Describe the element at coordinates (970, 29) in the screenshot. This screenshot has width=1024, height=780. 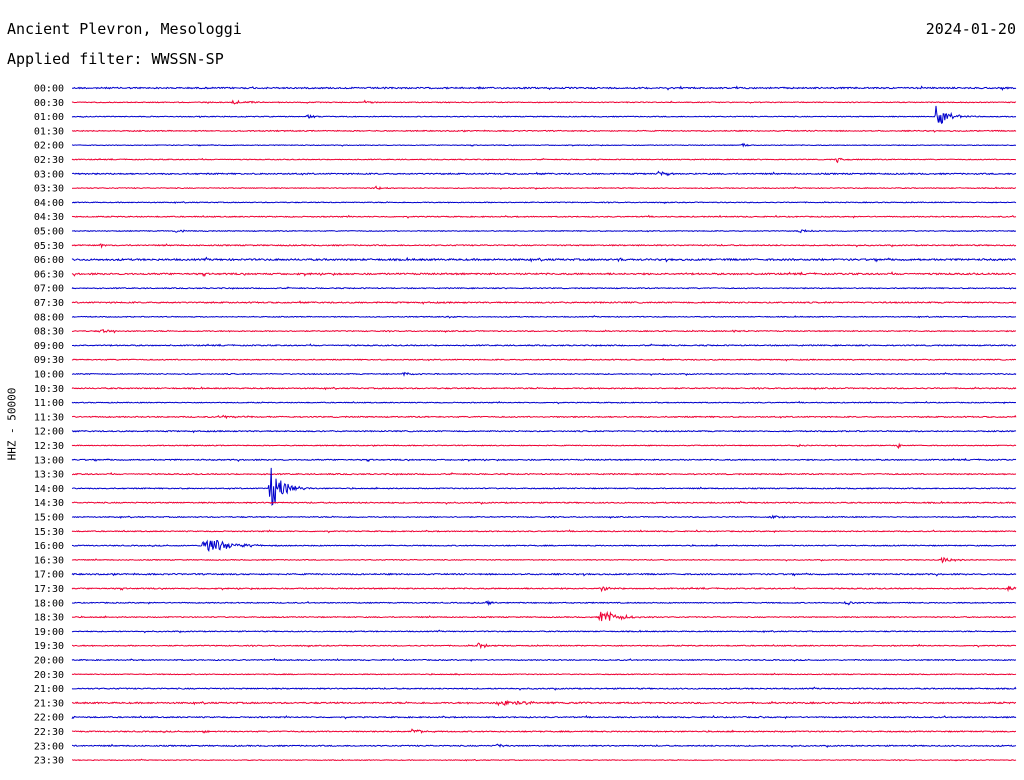
I see `record-date: 2024-01-20` at that location.